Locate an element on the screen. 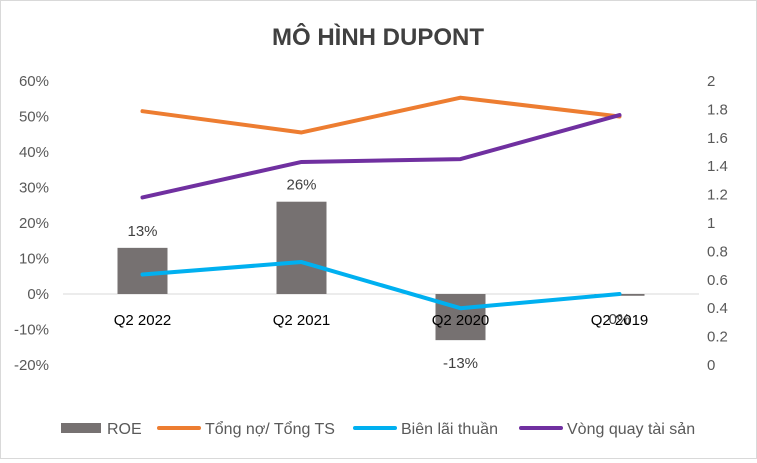  chart-title: MÔ HÌNH DUPONT is located at coordinates (378, 37).